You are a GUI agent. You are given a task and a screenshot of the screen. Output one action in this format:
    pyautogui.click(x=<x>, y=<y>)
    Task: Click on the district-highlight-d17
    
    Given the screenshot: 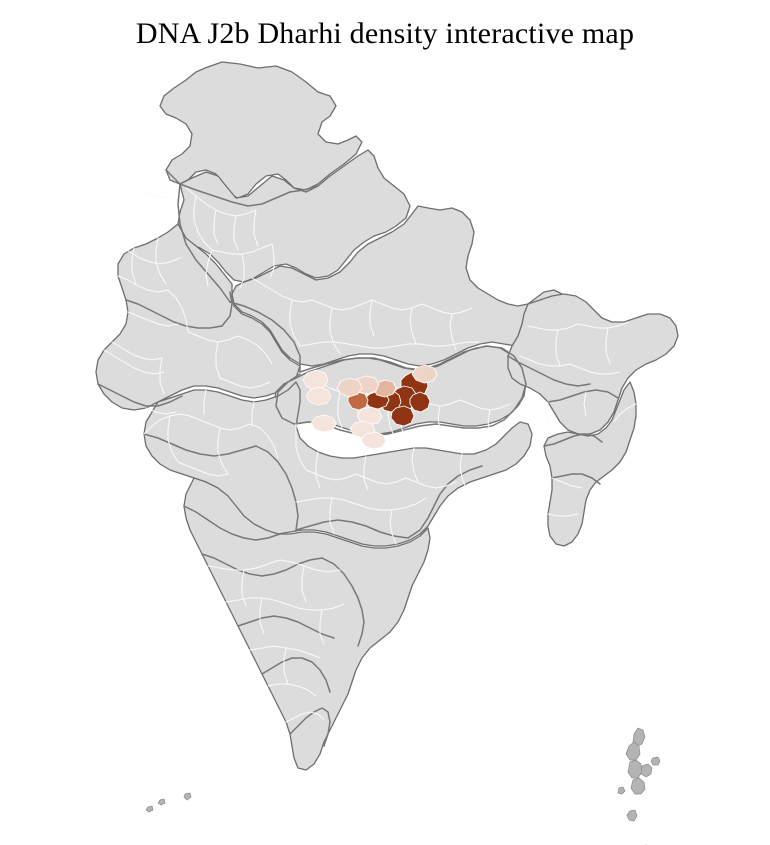 What is the action you would take?
    pyautogui.click(x=373, y=440)
    